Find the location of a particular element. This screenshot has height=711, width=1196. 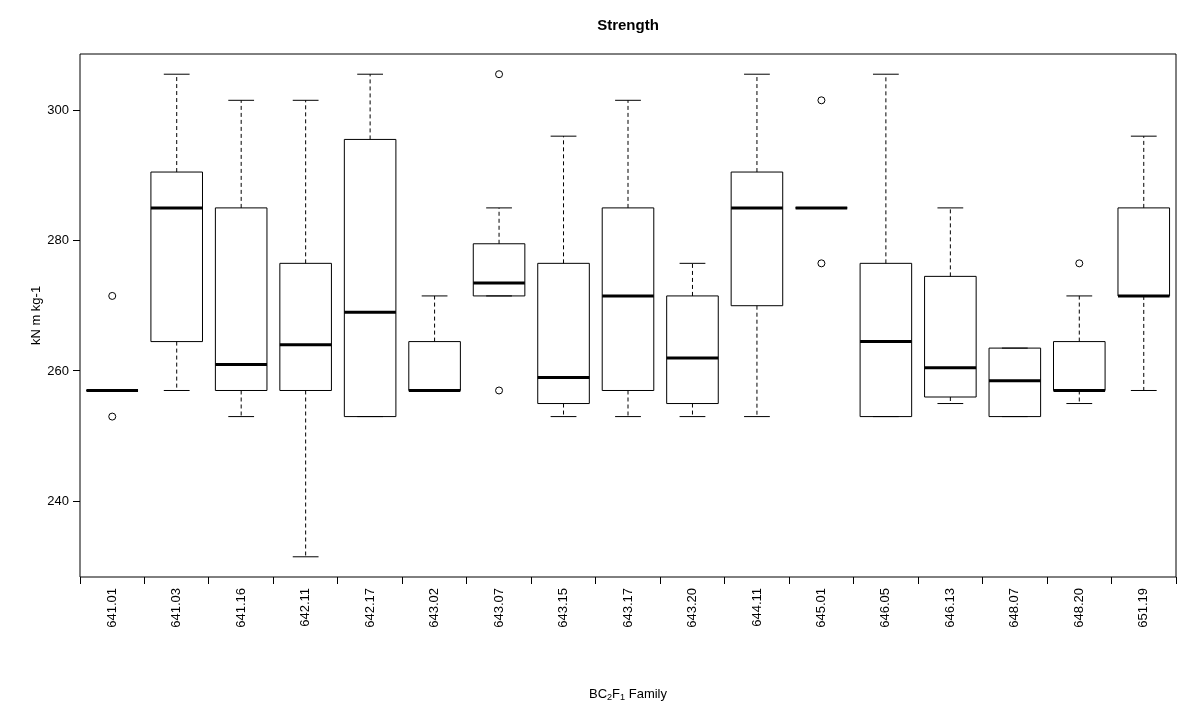

y-axis-title: kN m kg-1 is located at coordinates (35, 315).